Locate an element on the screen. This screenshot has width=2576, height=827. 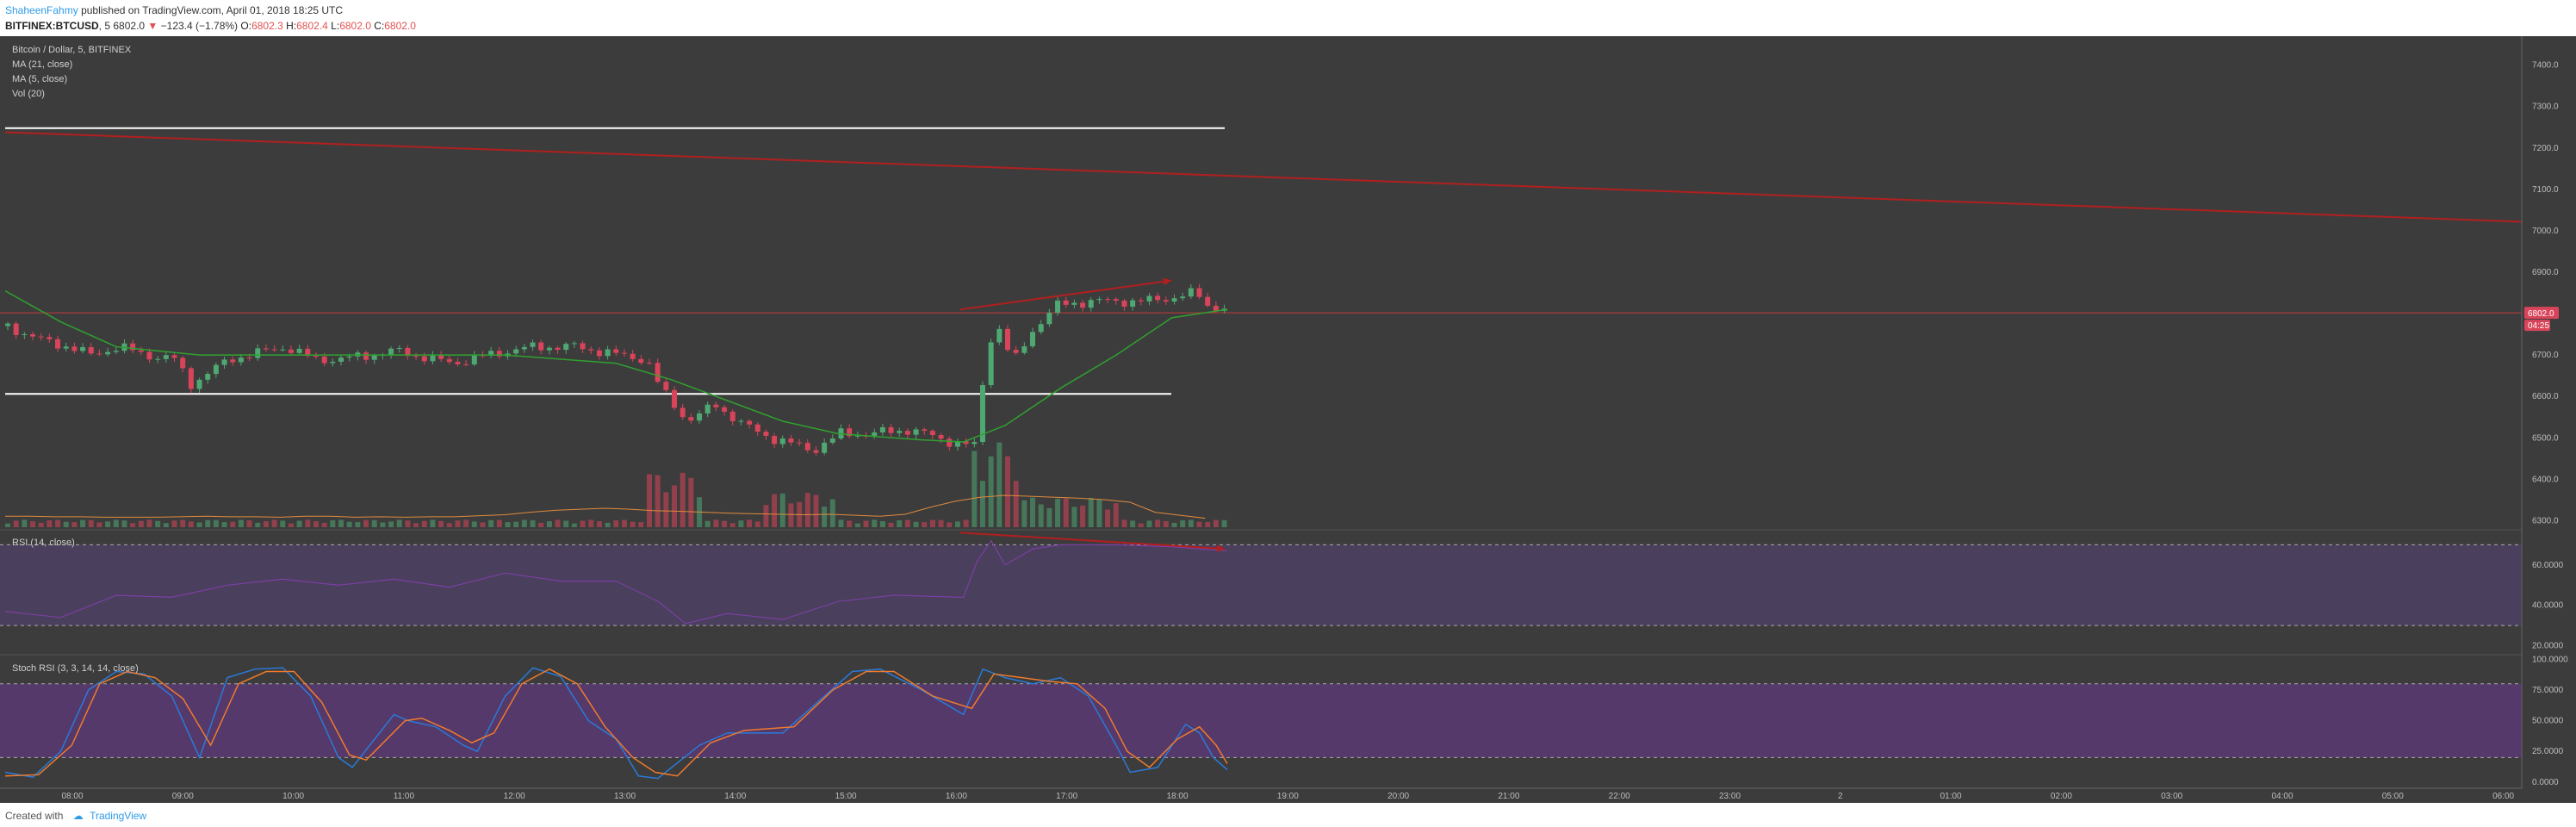
time-tick-label: 03:00 is located at coordinates (2171, 796).